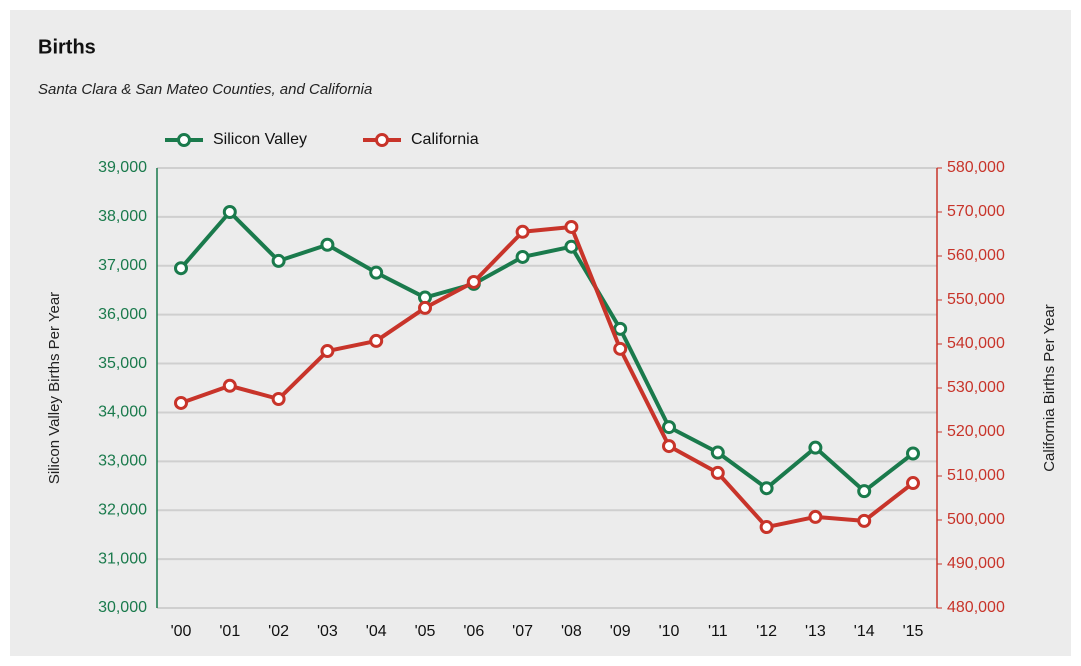  What do you see at coordinates (976, 431) in the screenshot?
I see `y2-tick-label: 520,000` at bounding box center [976, 431].